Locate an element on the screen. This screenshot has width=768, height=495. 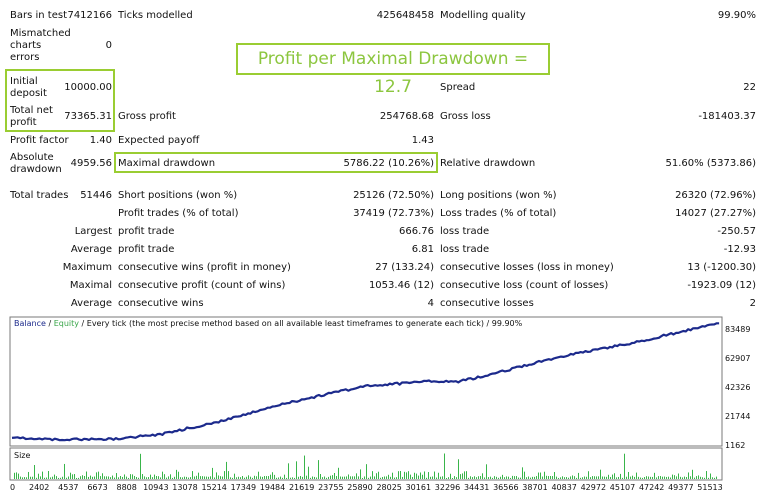
long-label: Long positions (won %) is located at coordinates (498, 195).